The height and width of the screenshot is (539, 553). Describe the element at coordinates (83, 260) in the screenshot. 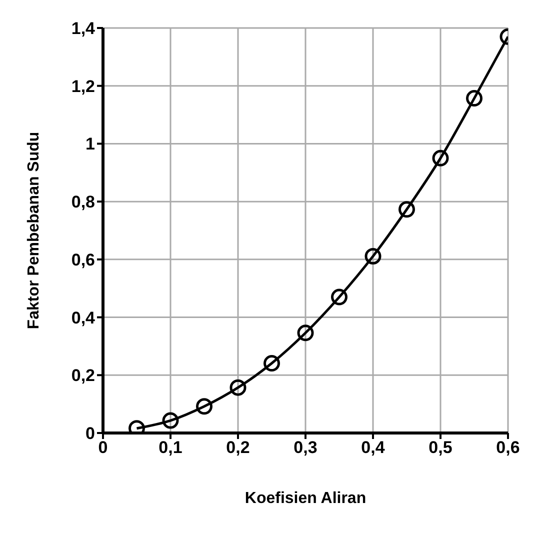

I see `y-tick-label: 0,6` at that location.